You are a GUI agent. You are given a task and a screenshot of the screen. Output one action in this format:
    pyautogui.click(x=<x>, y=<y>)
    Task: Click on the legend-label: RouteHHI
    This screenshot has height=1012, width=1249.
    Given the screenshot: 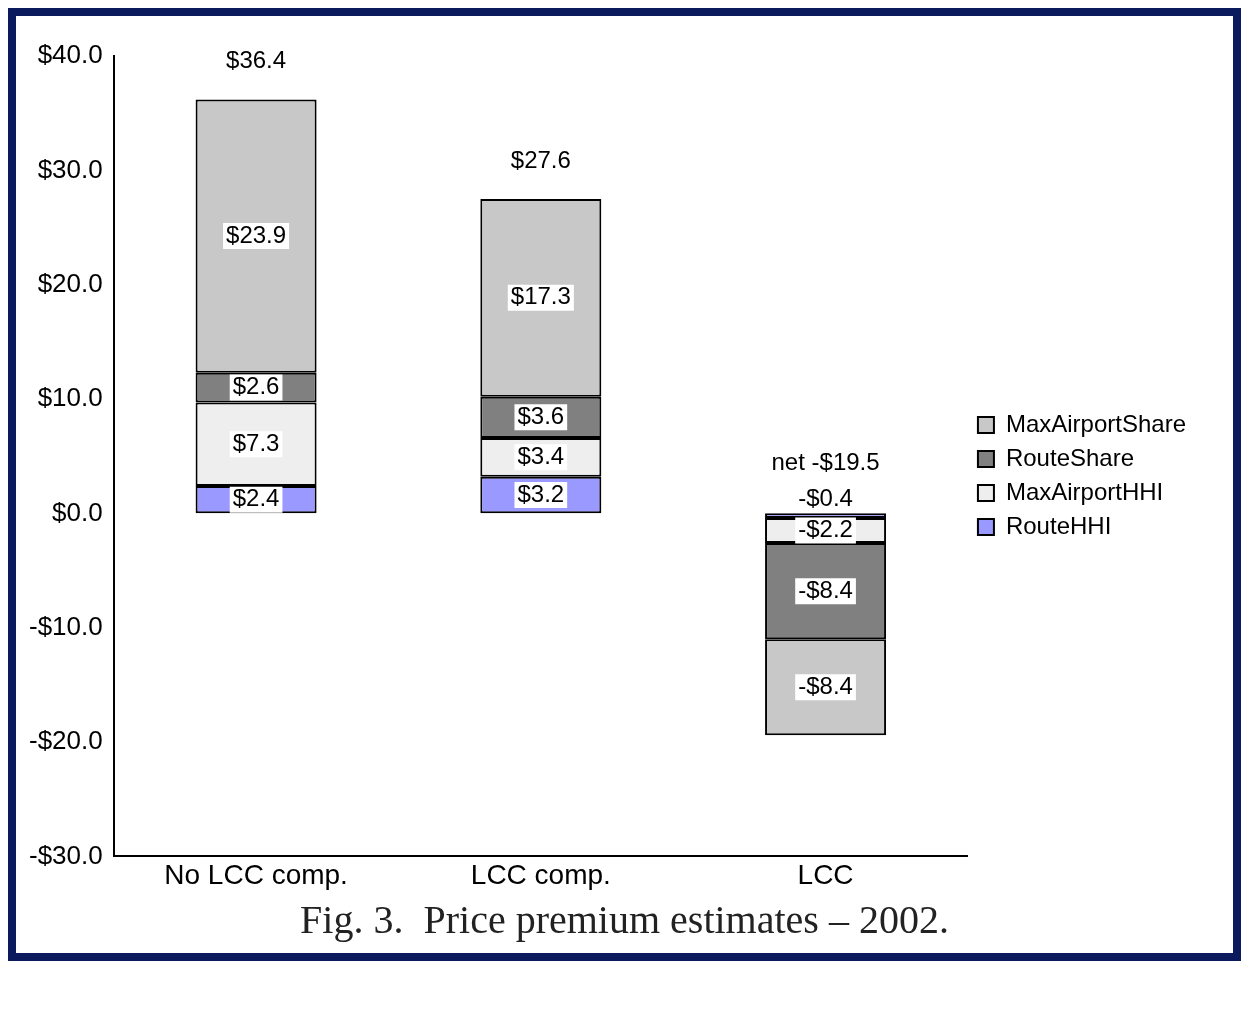 What is the action you would take?
    pyautogui.click(x=1058, y=525)
    